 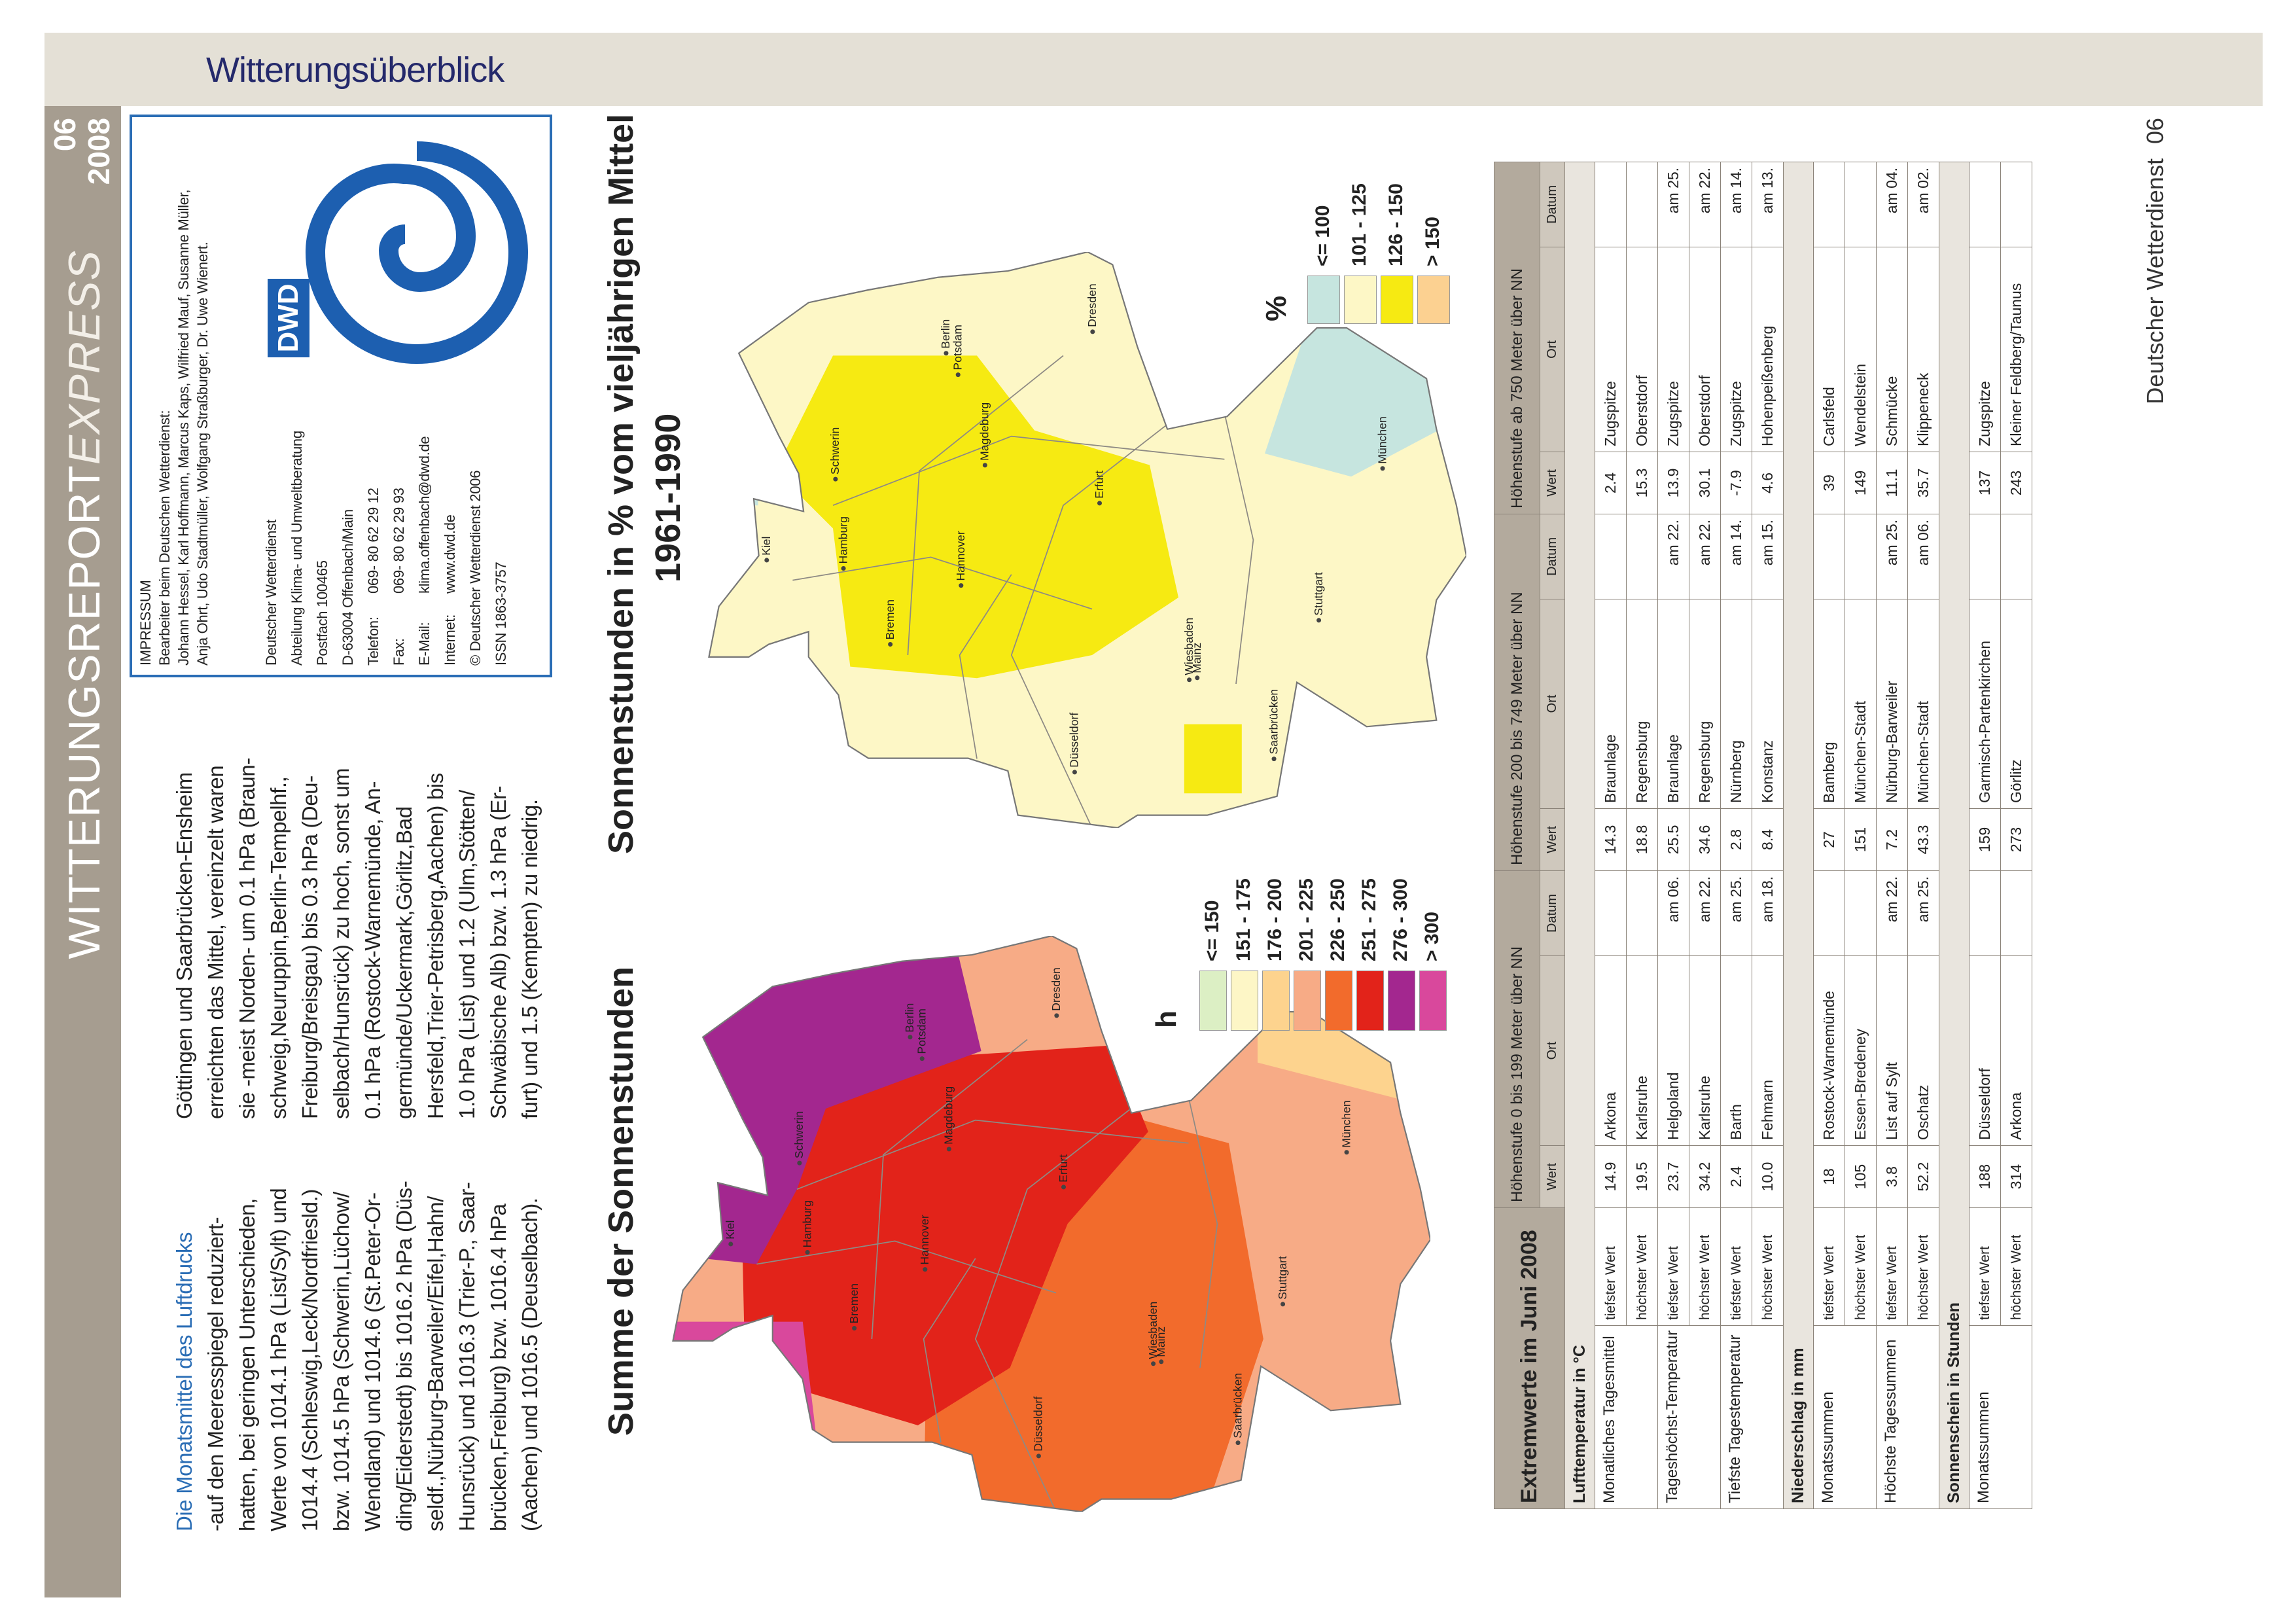 I want to click on contact-label: Internet:, so click(x=450, y=640).